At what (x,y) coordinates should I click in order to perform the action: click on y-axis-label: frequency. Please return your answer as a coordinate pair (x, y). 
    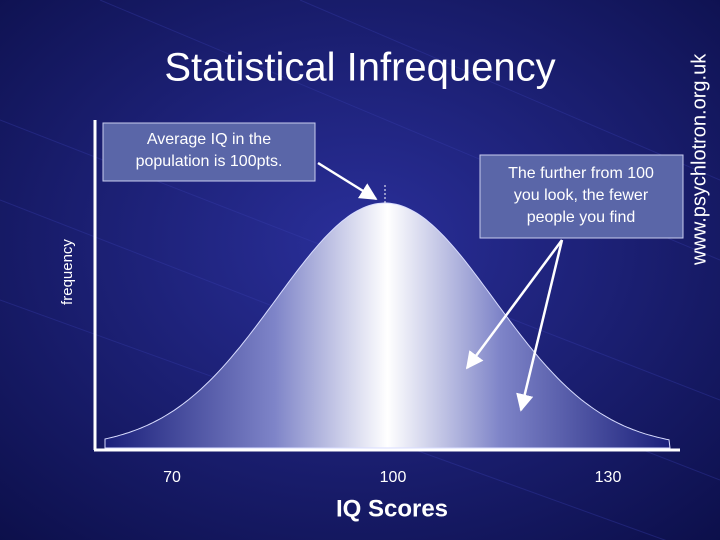
    Looking at the image, I should click on (67, 272).